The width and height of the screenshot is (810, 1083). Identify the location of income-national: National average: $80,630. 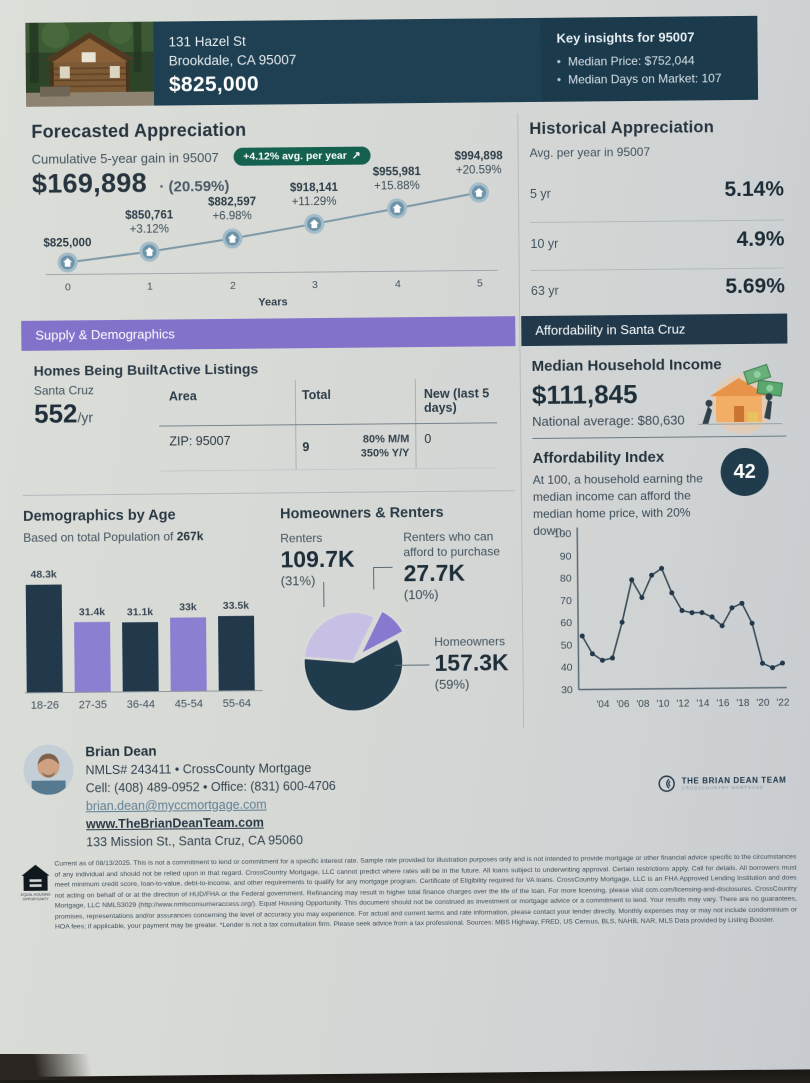
(608, 421).